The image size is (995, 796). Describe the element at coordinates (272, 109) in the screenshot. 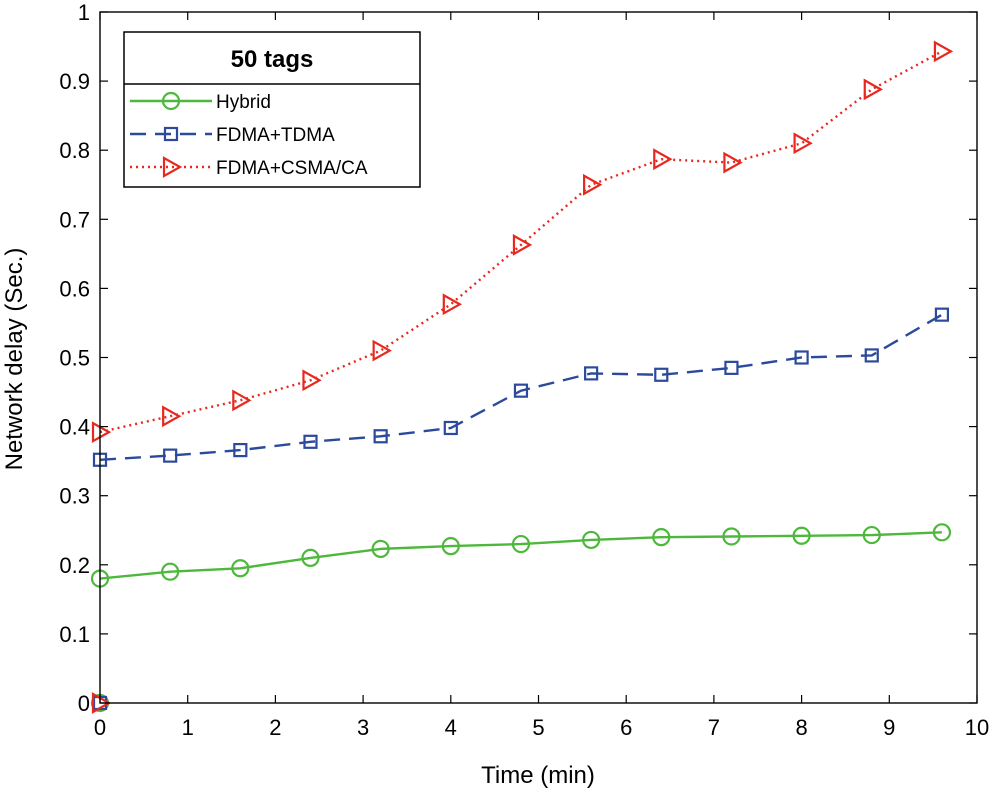

I see `legend: 50 tags Hybrid FDMA+TDMA FDMA+CSMA/CA` at that location.